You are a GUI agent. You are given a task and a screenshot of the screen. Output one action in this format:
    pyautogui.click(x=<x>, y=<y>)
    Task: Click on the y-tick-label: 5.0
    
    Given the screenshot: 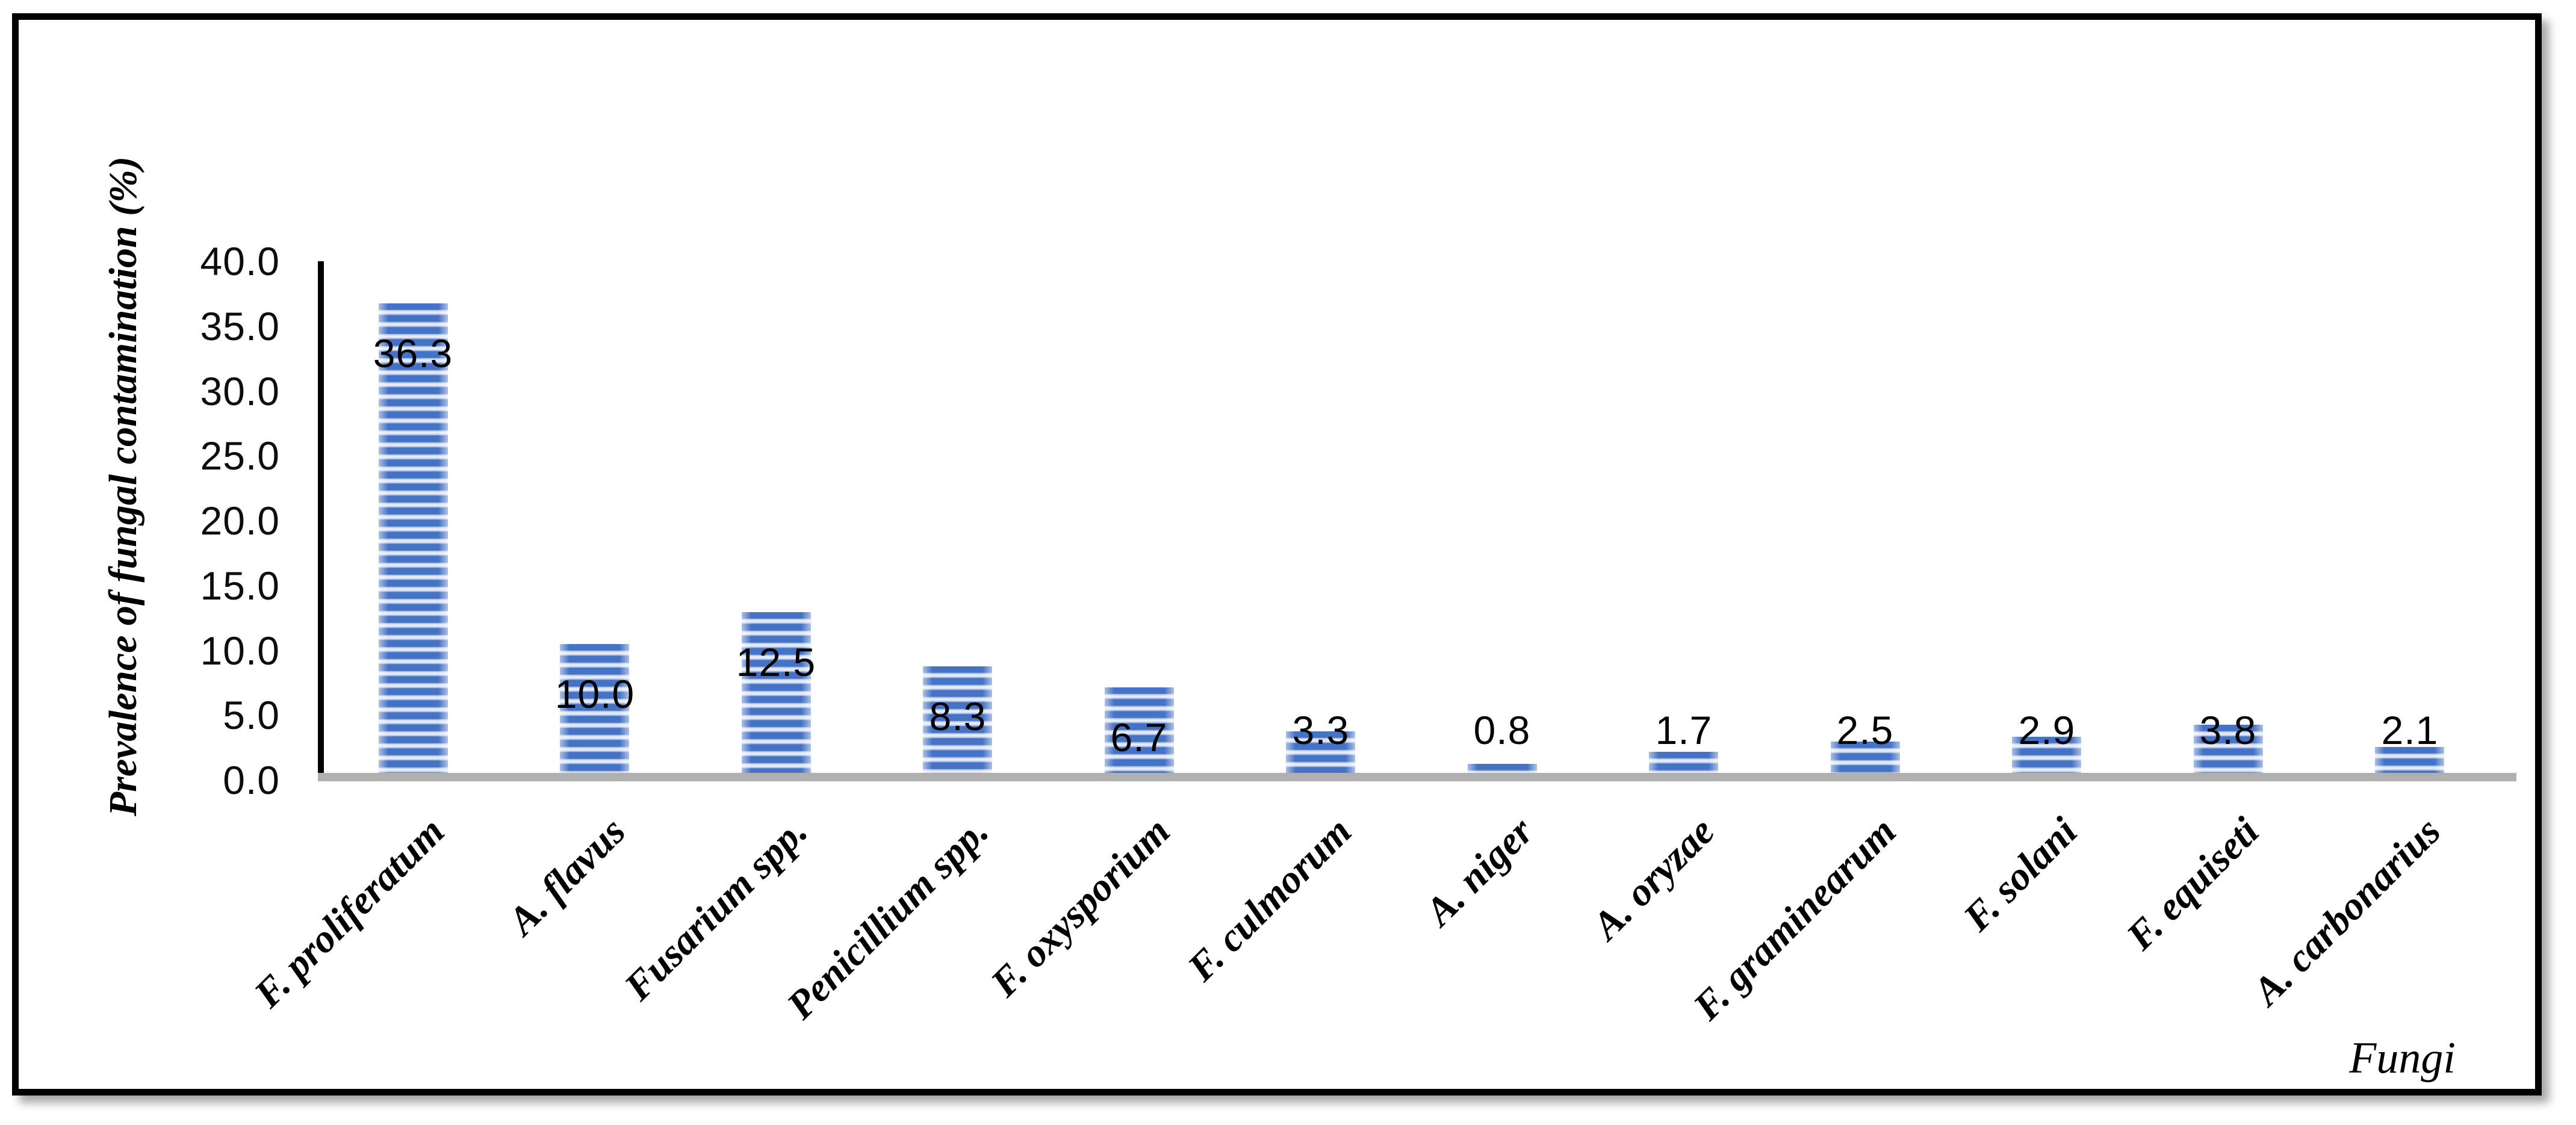 What is the action you would take?
    pyautogui.click(x=251, y=715)
    